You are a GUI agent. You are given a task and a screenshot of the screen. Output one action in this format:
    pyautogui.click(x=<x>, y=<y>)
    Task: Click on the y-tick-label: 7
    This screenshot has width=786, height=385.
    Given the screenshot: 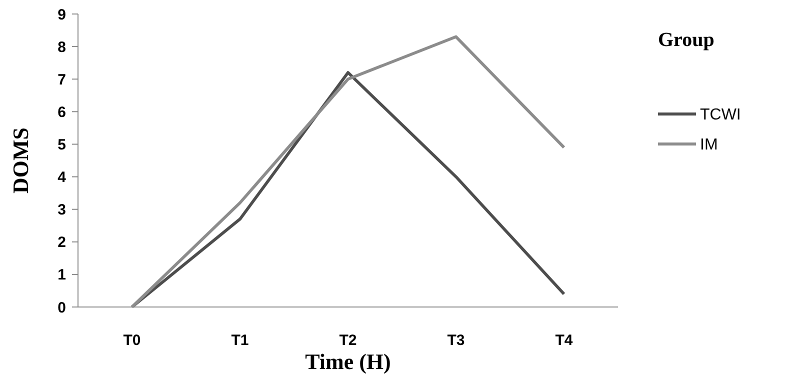 What is the action you would take?
    pyautogui.click(x=62, y=79)
    